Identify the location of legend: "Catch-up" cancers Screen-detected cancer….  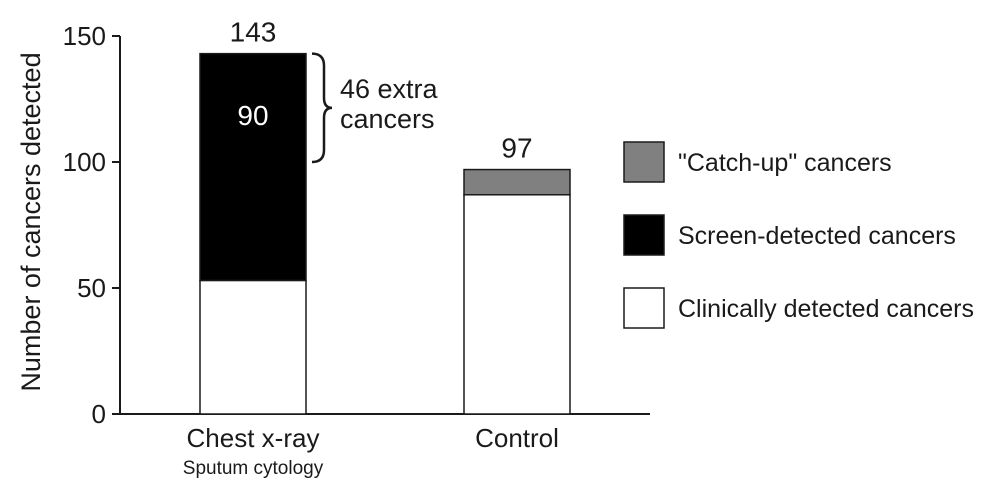
(798, 235).